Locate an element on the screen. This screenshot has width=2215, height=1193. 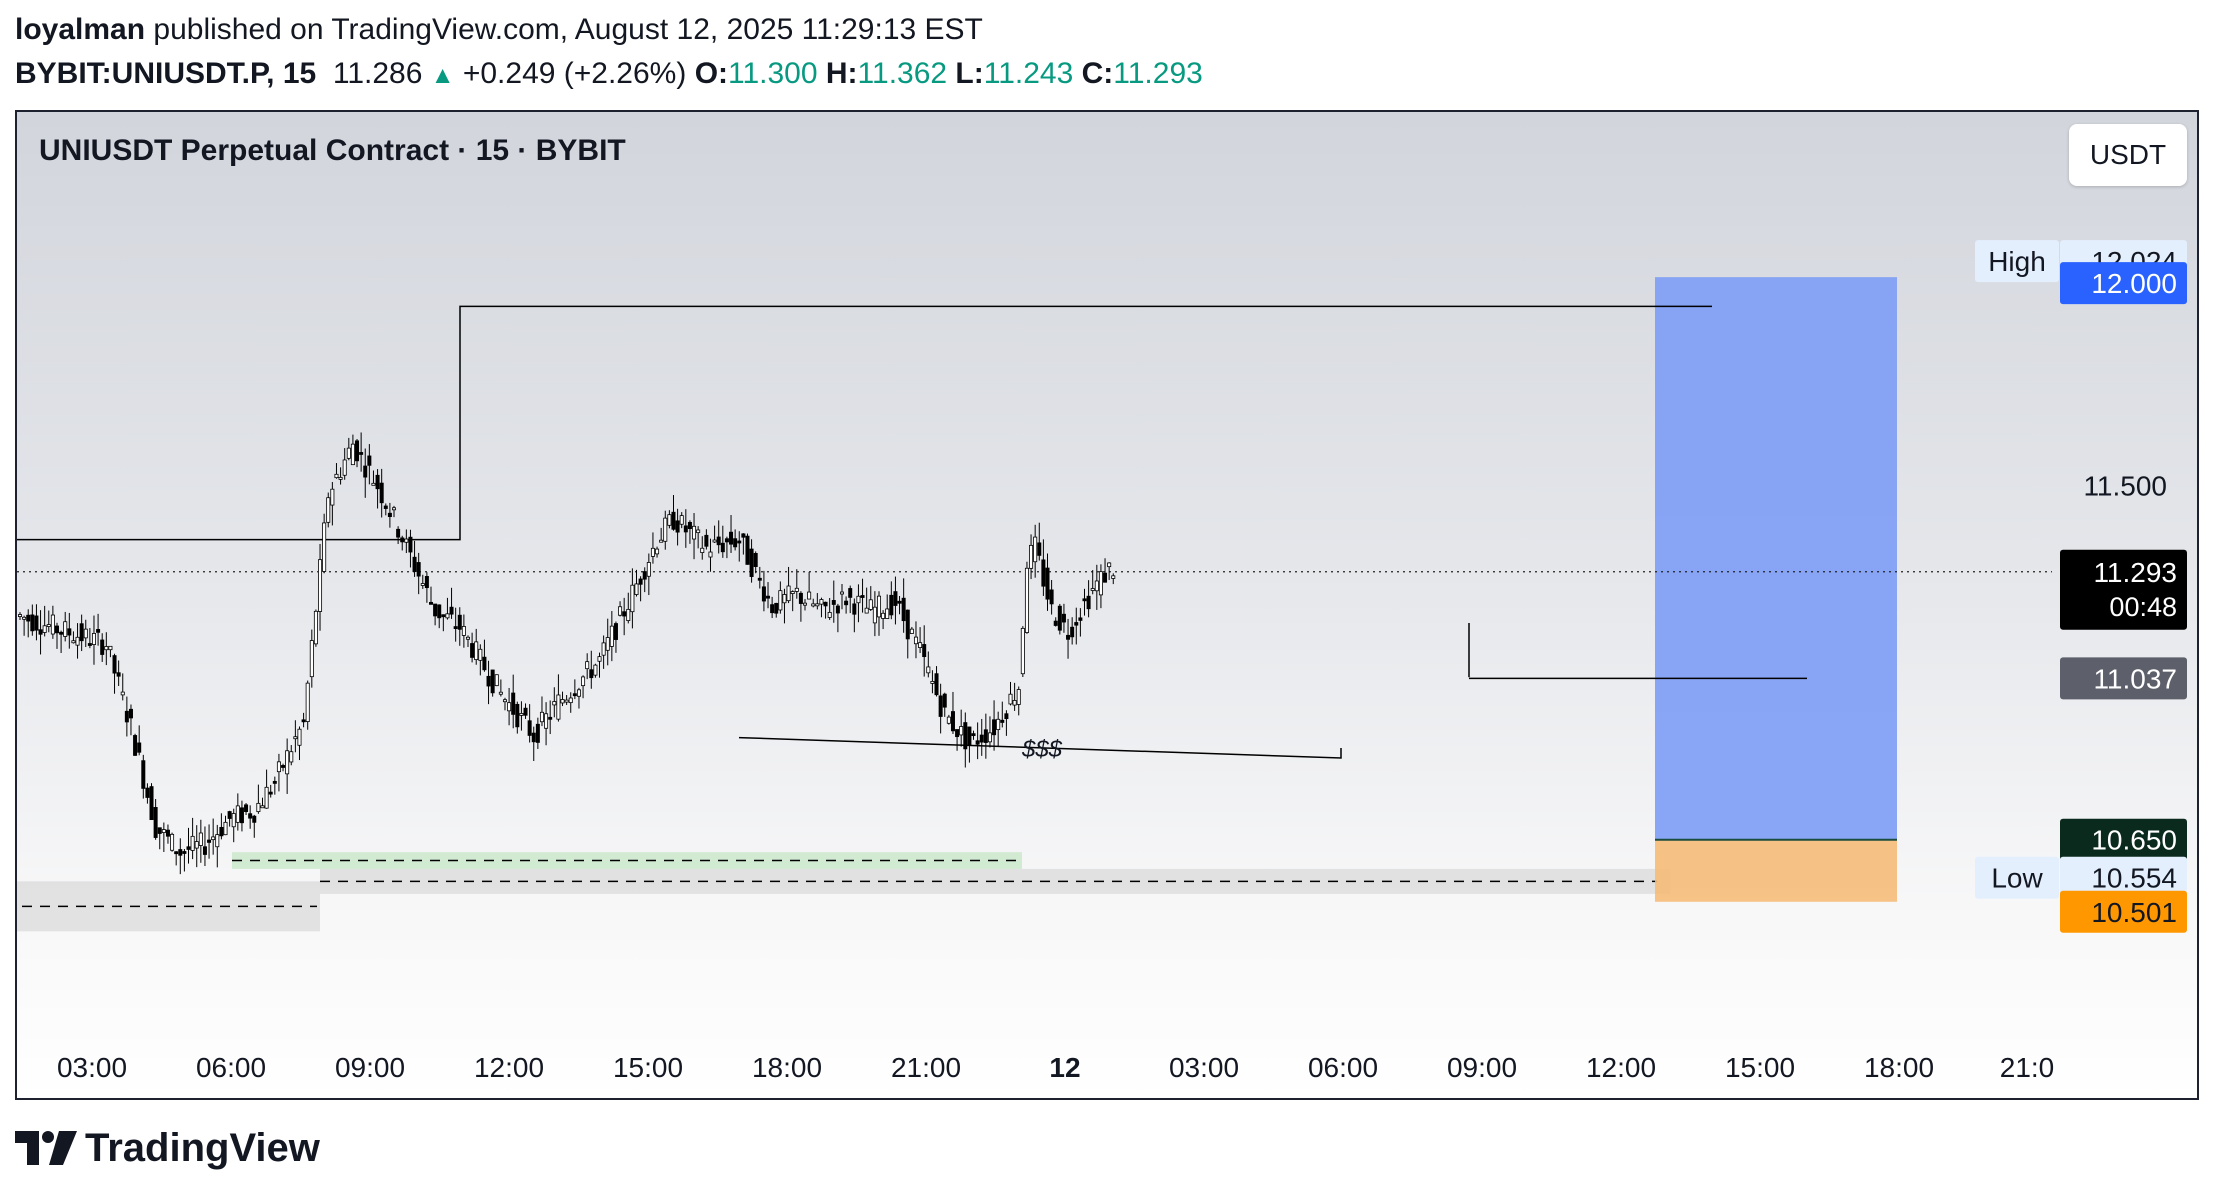
x-tick-label: 09:00 is located at coordinates (1482, 1067).